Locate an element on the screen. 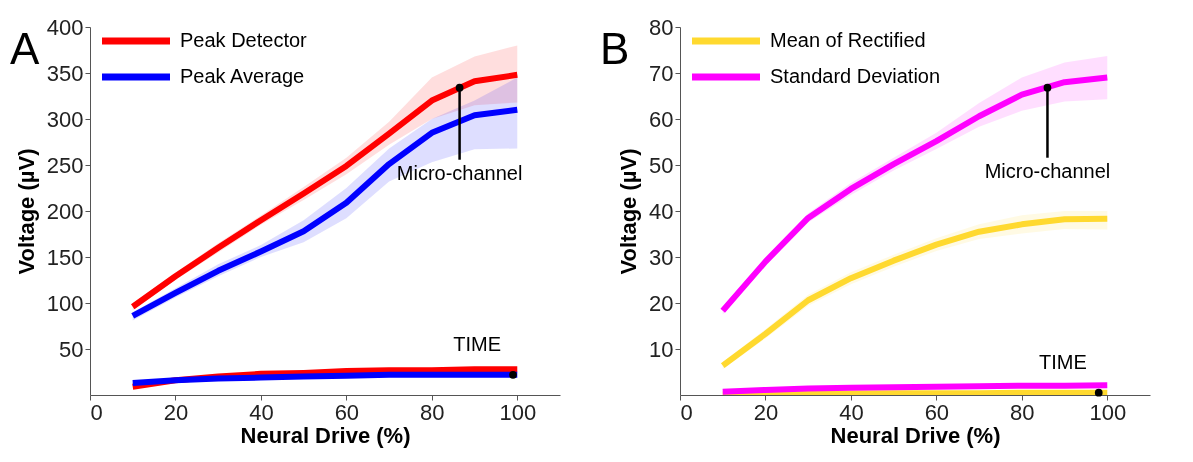 This screenshot has height=462, width=1193. y-tick-label: 10 is located at coordinates (661, 349).